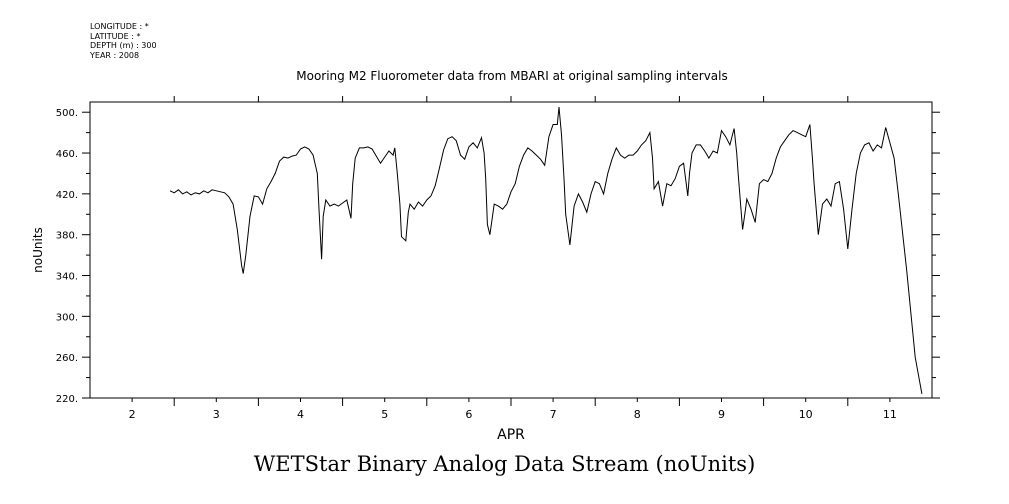 The height and width of the screenshot is (504, 1009). Describe the element at coordinates (38, 250) in the screenshot. I see `y-axis-label: noUnits` at that location.